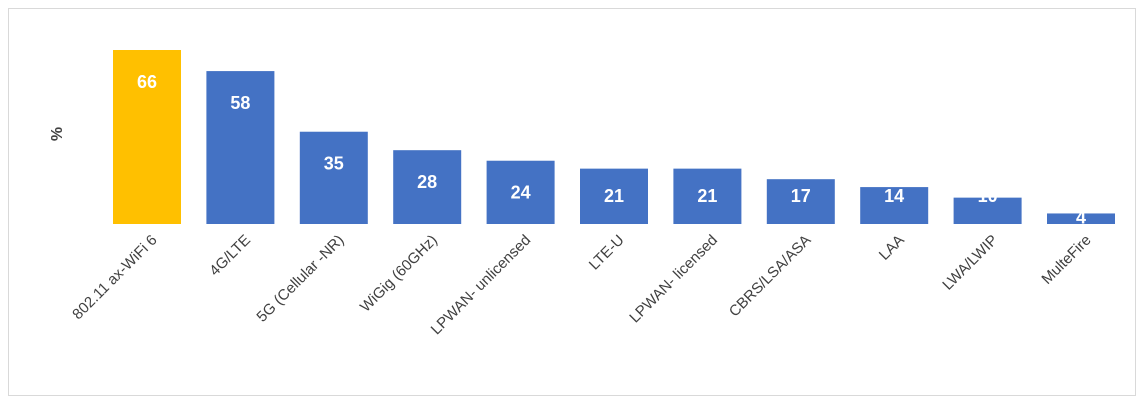 This screenshot has width=1144, height=401. Describe the element at coordinates (427, 182) in the screenshot. I see `data-label: 28` at that location.